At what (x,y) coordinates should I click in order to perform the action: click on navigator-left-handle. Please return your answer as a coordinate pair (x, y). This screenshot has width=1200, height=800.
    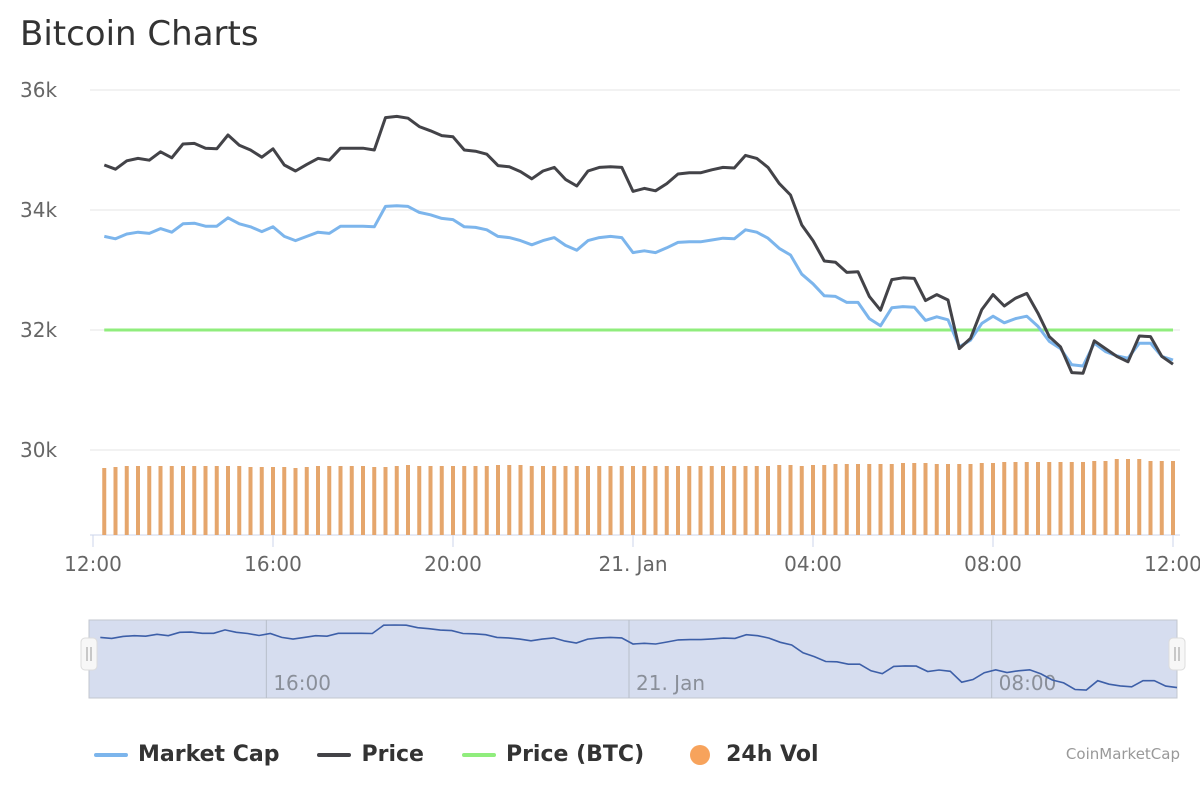
    Looking at the image, I should click on (89, 654).